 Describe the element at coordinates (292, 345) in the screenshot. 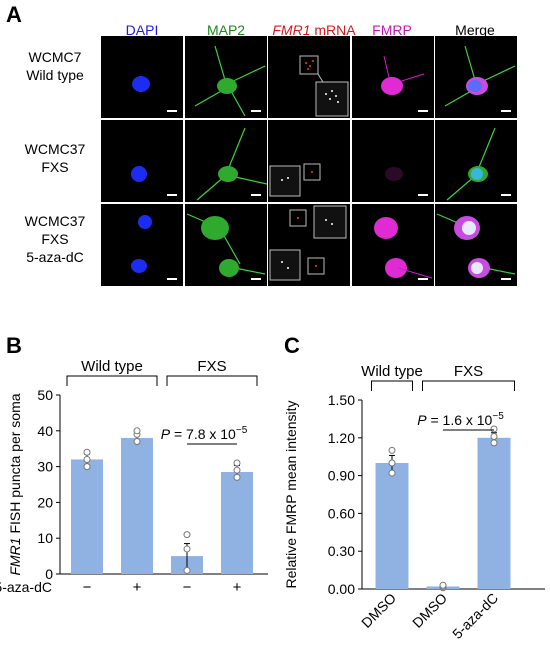

I see `panel-c-letter: C` at that location.